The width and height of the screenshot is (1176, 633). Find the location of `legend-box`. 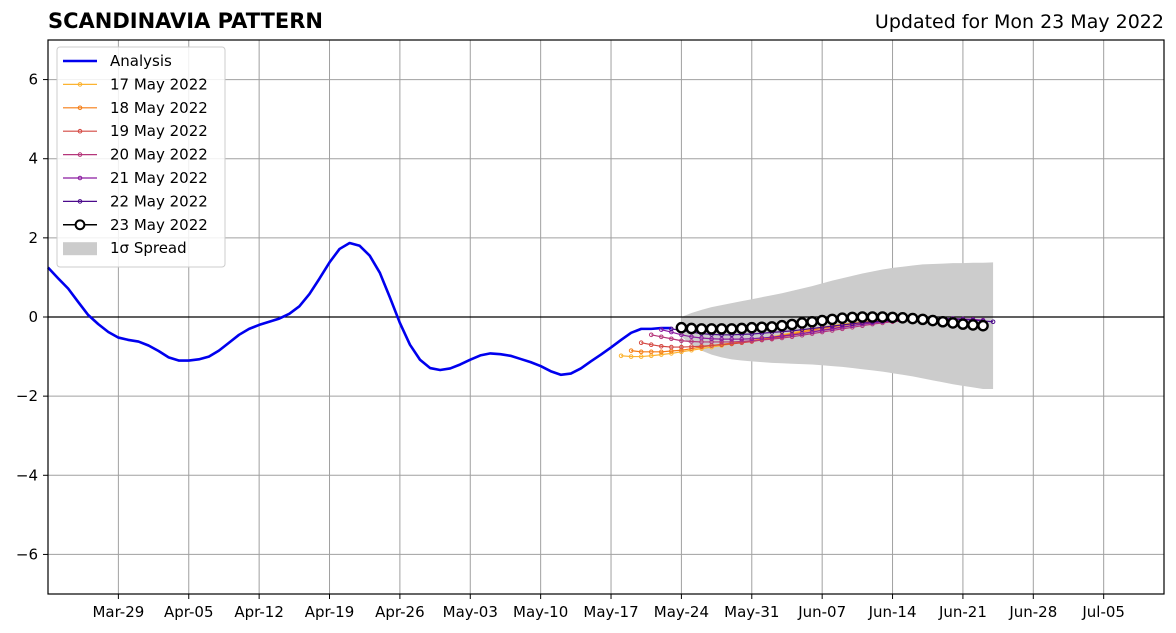

legend-box is located at coordinates (141, 157).